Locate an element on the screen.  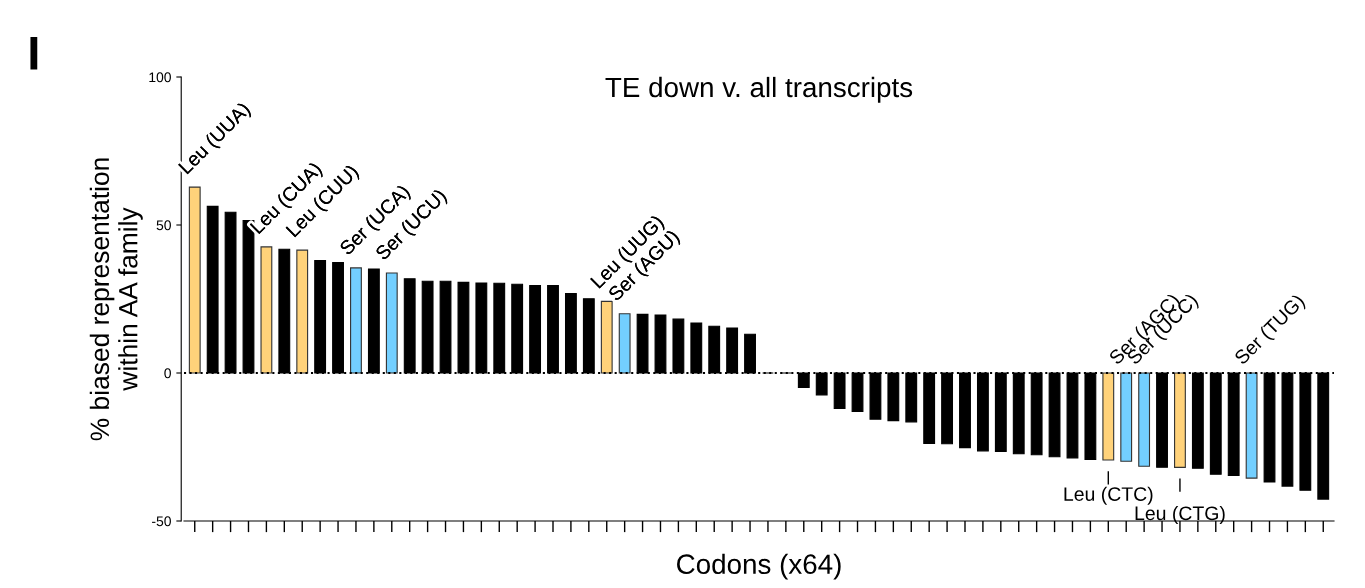
x-axis-title: Codons (x64) is located at coordinates (759, 566).